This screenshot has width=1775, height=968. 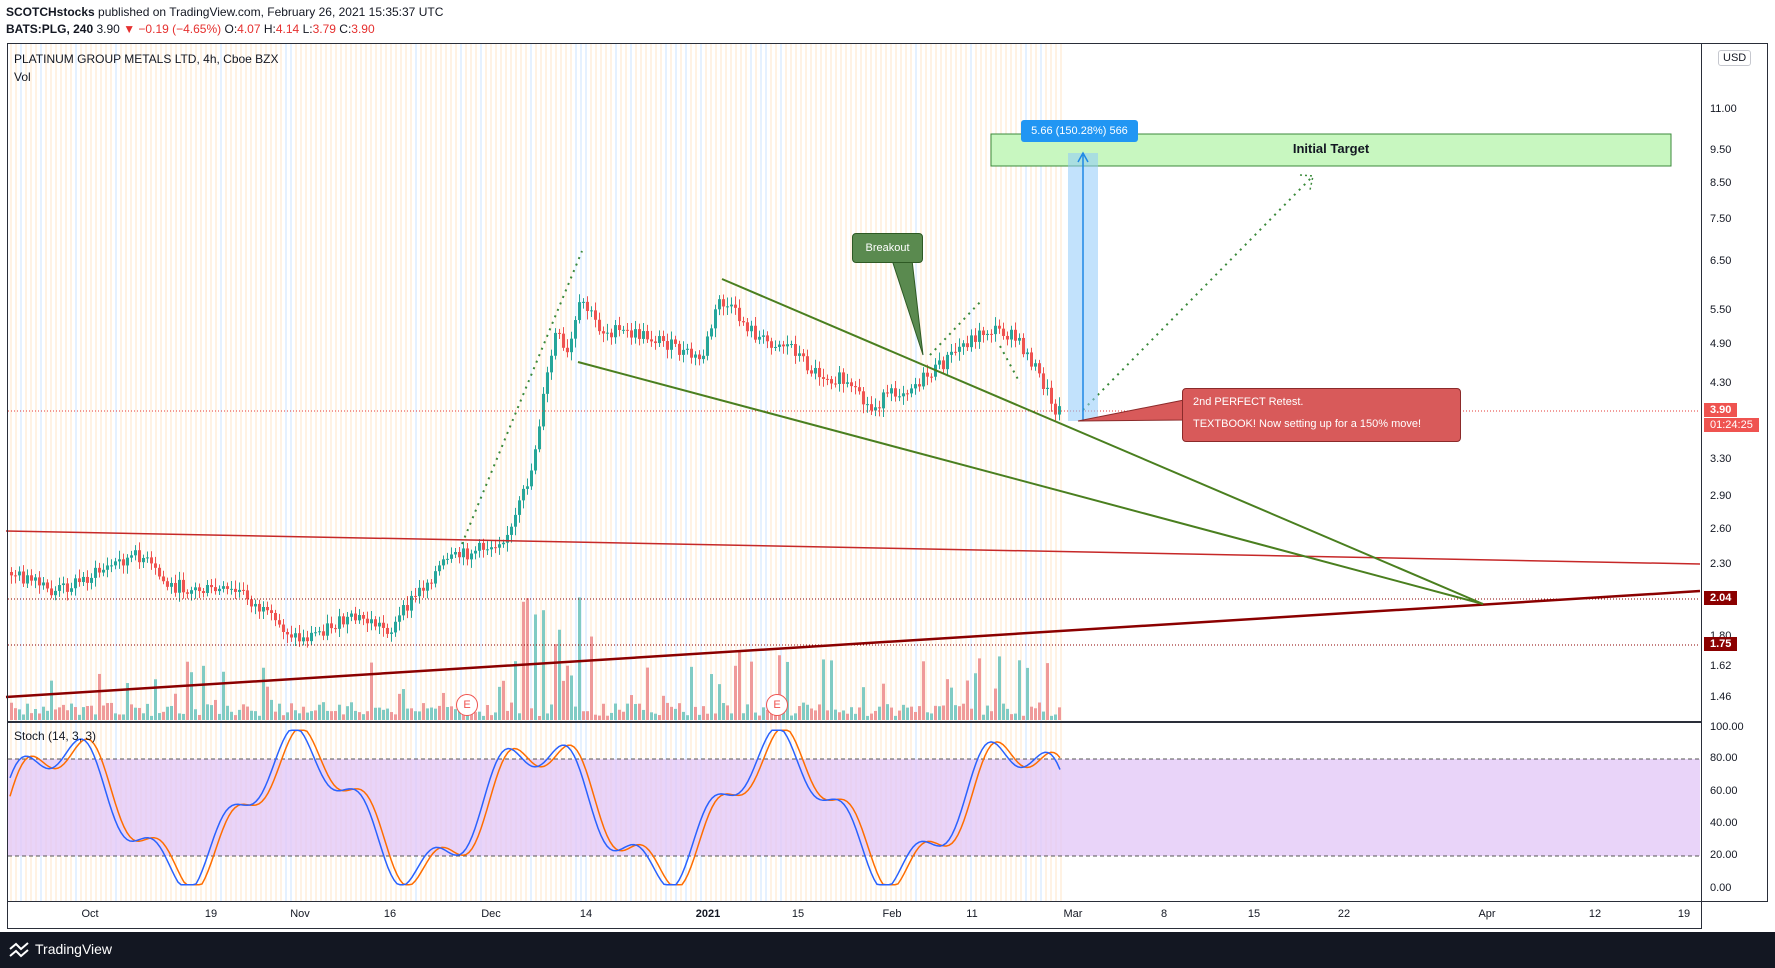 What do you see at coordinates (853, 644) in the screenshot?
I see `support-trendline` at bounding box center [853, 644].